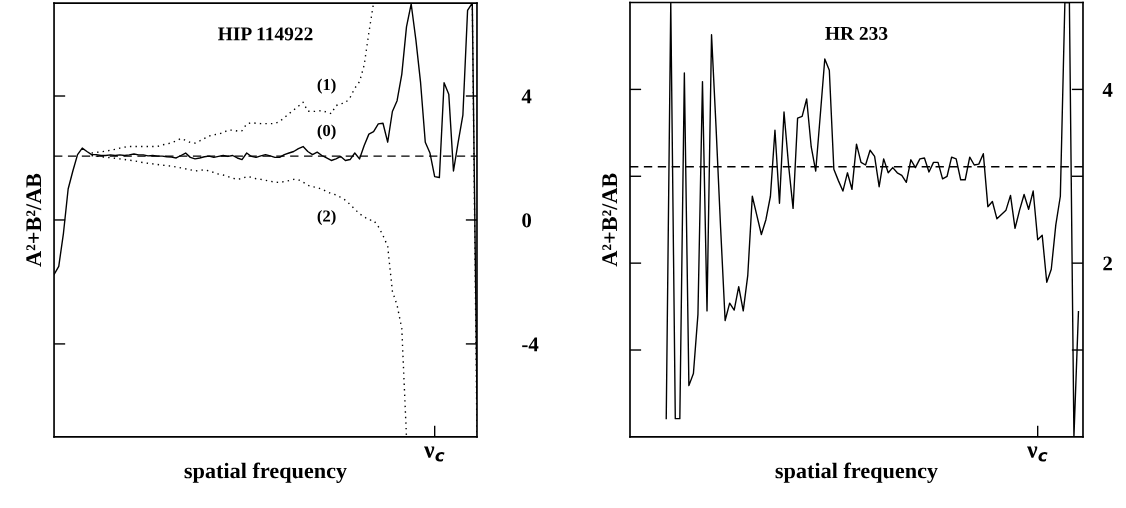 Image resolution: width=1126 pixels, height=508 pixels. What do you see at coordinates (856, 33) in the screenshot?
I see `text: HR 233` at bounding box center [856, 33].